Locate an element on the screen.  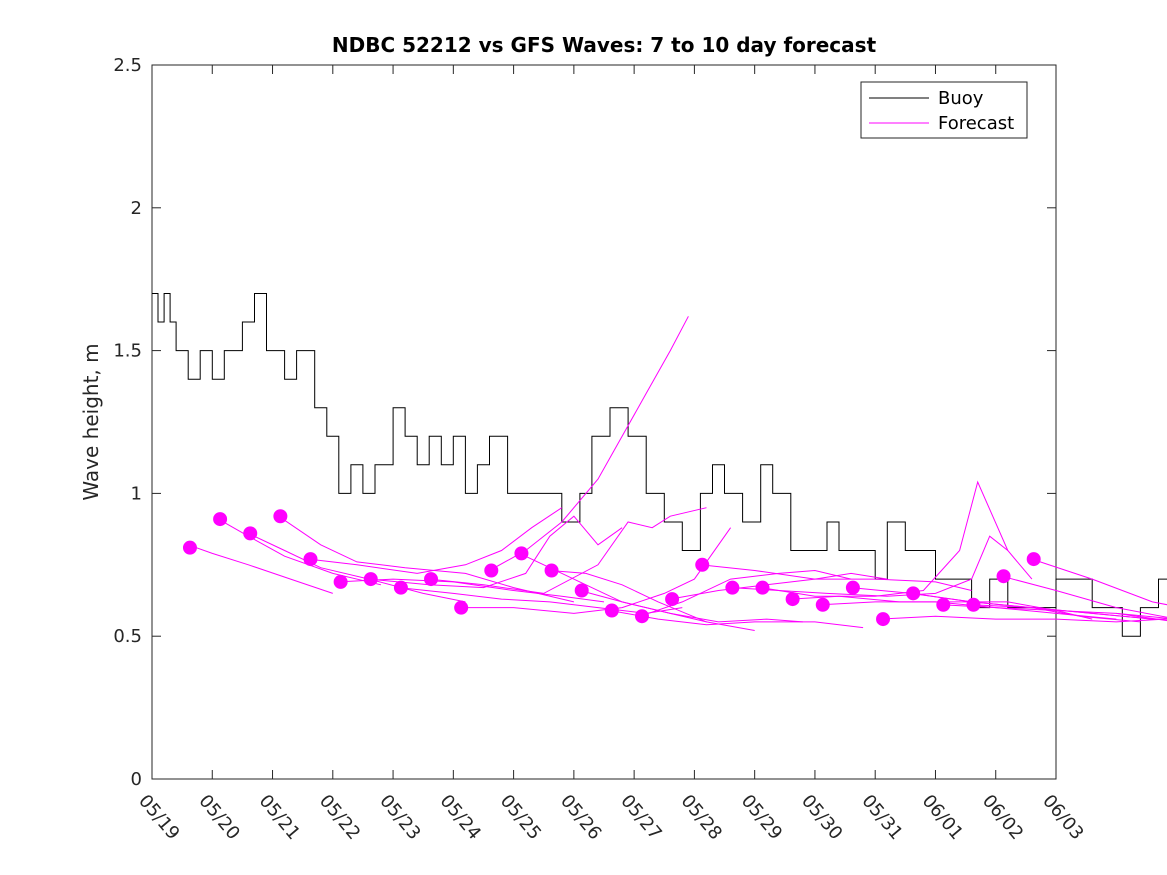
legend-box is located at coordinates (944, 110).